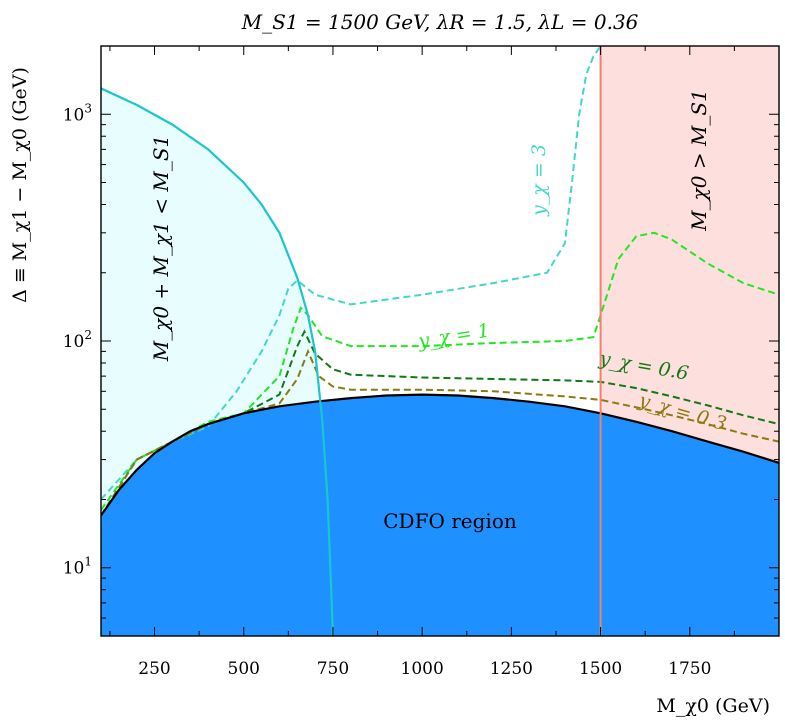  Describe the element at coordinates (440, 22) in the screenshot. I see `chart-title: M_S1 = 1500 GeV, λR = 1.5, λL = 0.36` at that location.